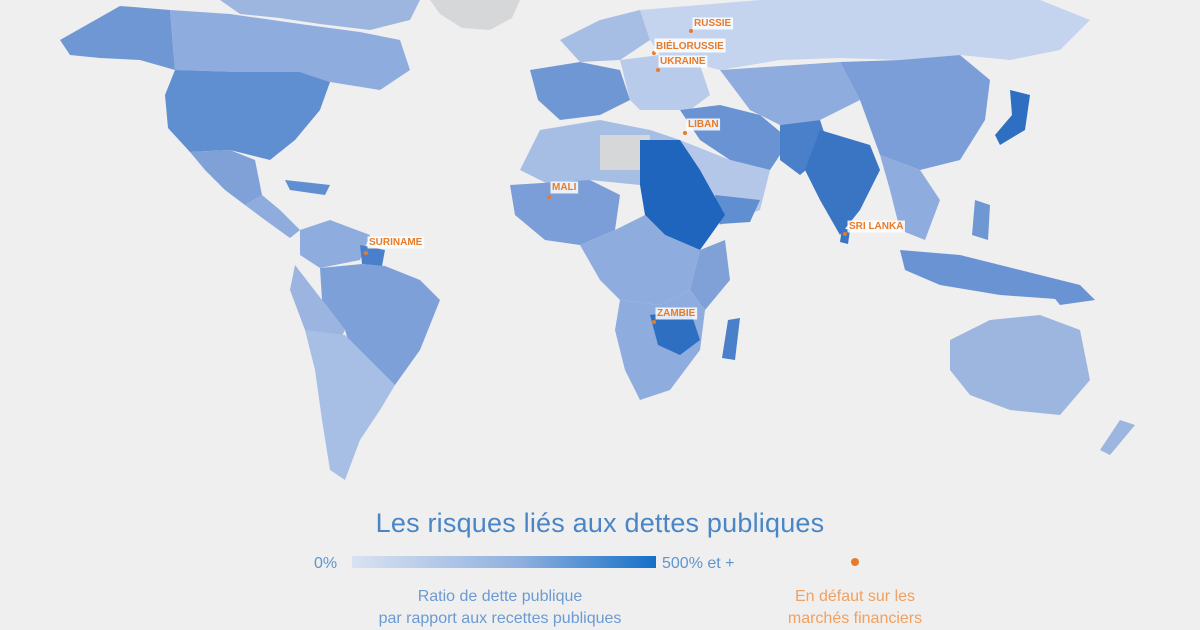 Image resolution: width=1200 pixels, height=630 pixels. I want to click on australia, so click(1020, 365).